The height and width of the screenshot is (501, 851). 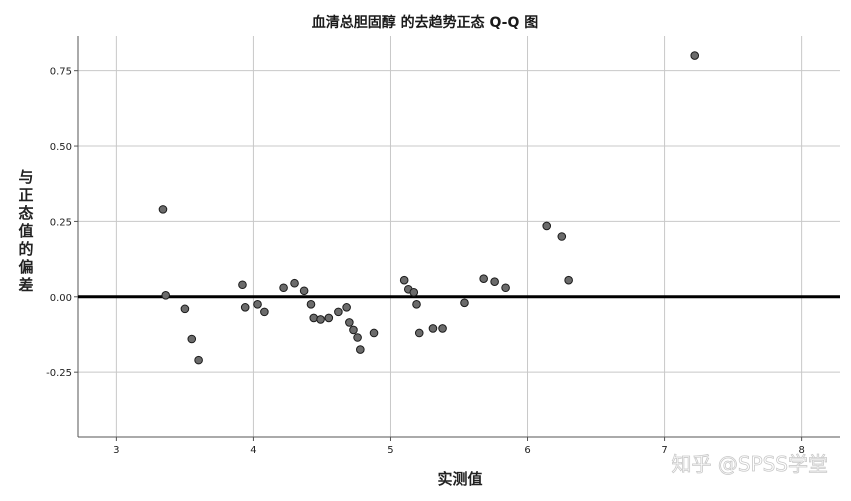 What do you see at coordinates (61, 147) in the screenshot?
I see `y-tick-label: 0.50` at bounding box center [61, 147].